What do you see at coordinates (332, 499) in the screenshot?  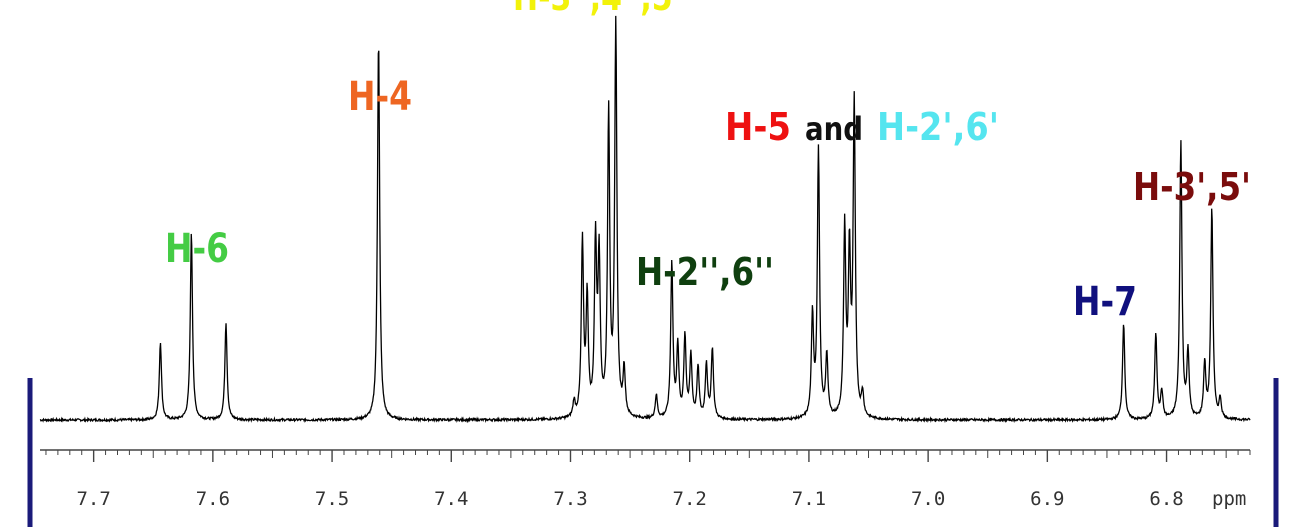 I see `tick-label: 7.5` at bounding box center [332, 499].